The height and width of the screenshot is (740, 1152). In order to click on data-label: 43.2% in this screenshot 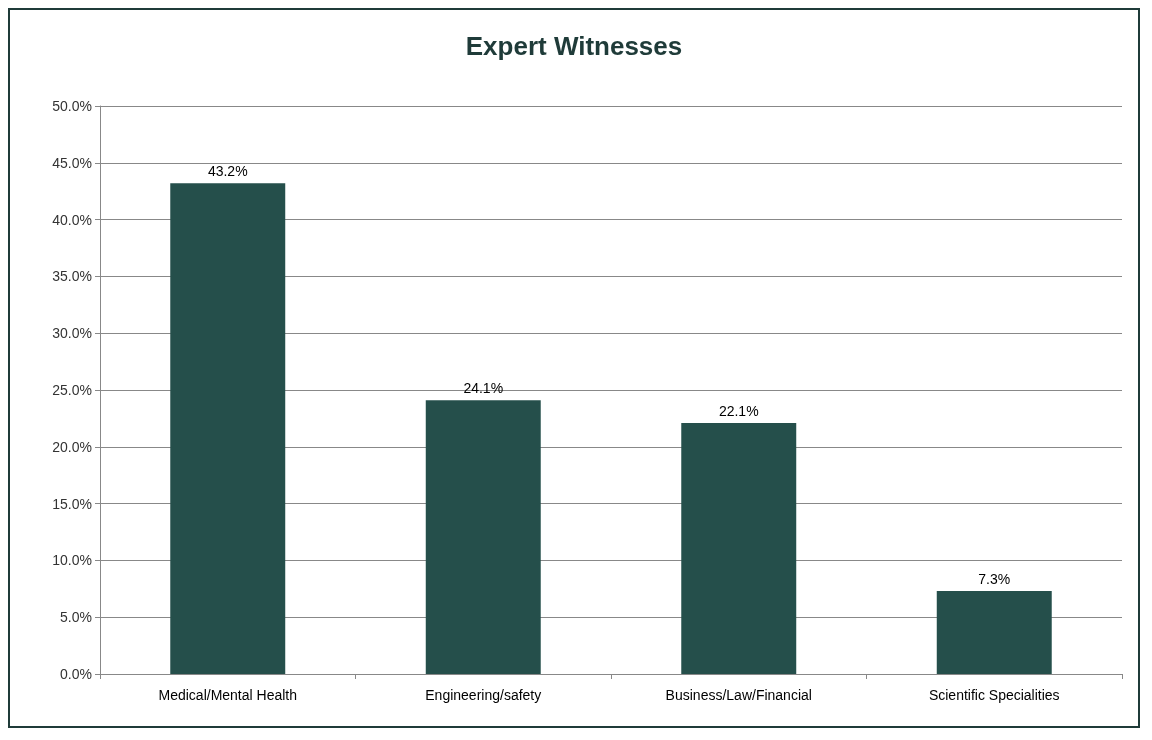, I will do `click(227, 171)`.